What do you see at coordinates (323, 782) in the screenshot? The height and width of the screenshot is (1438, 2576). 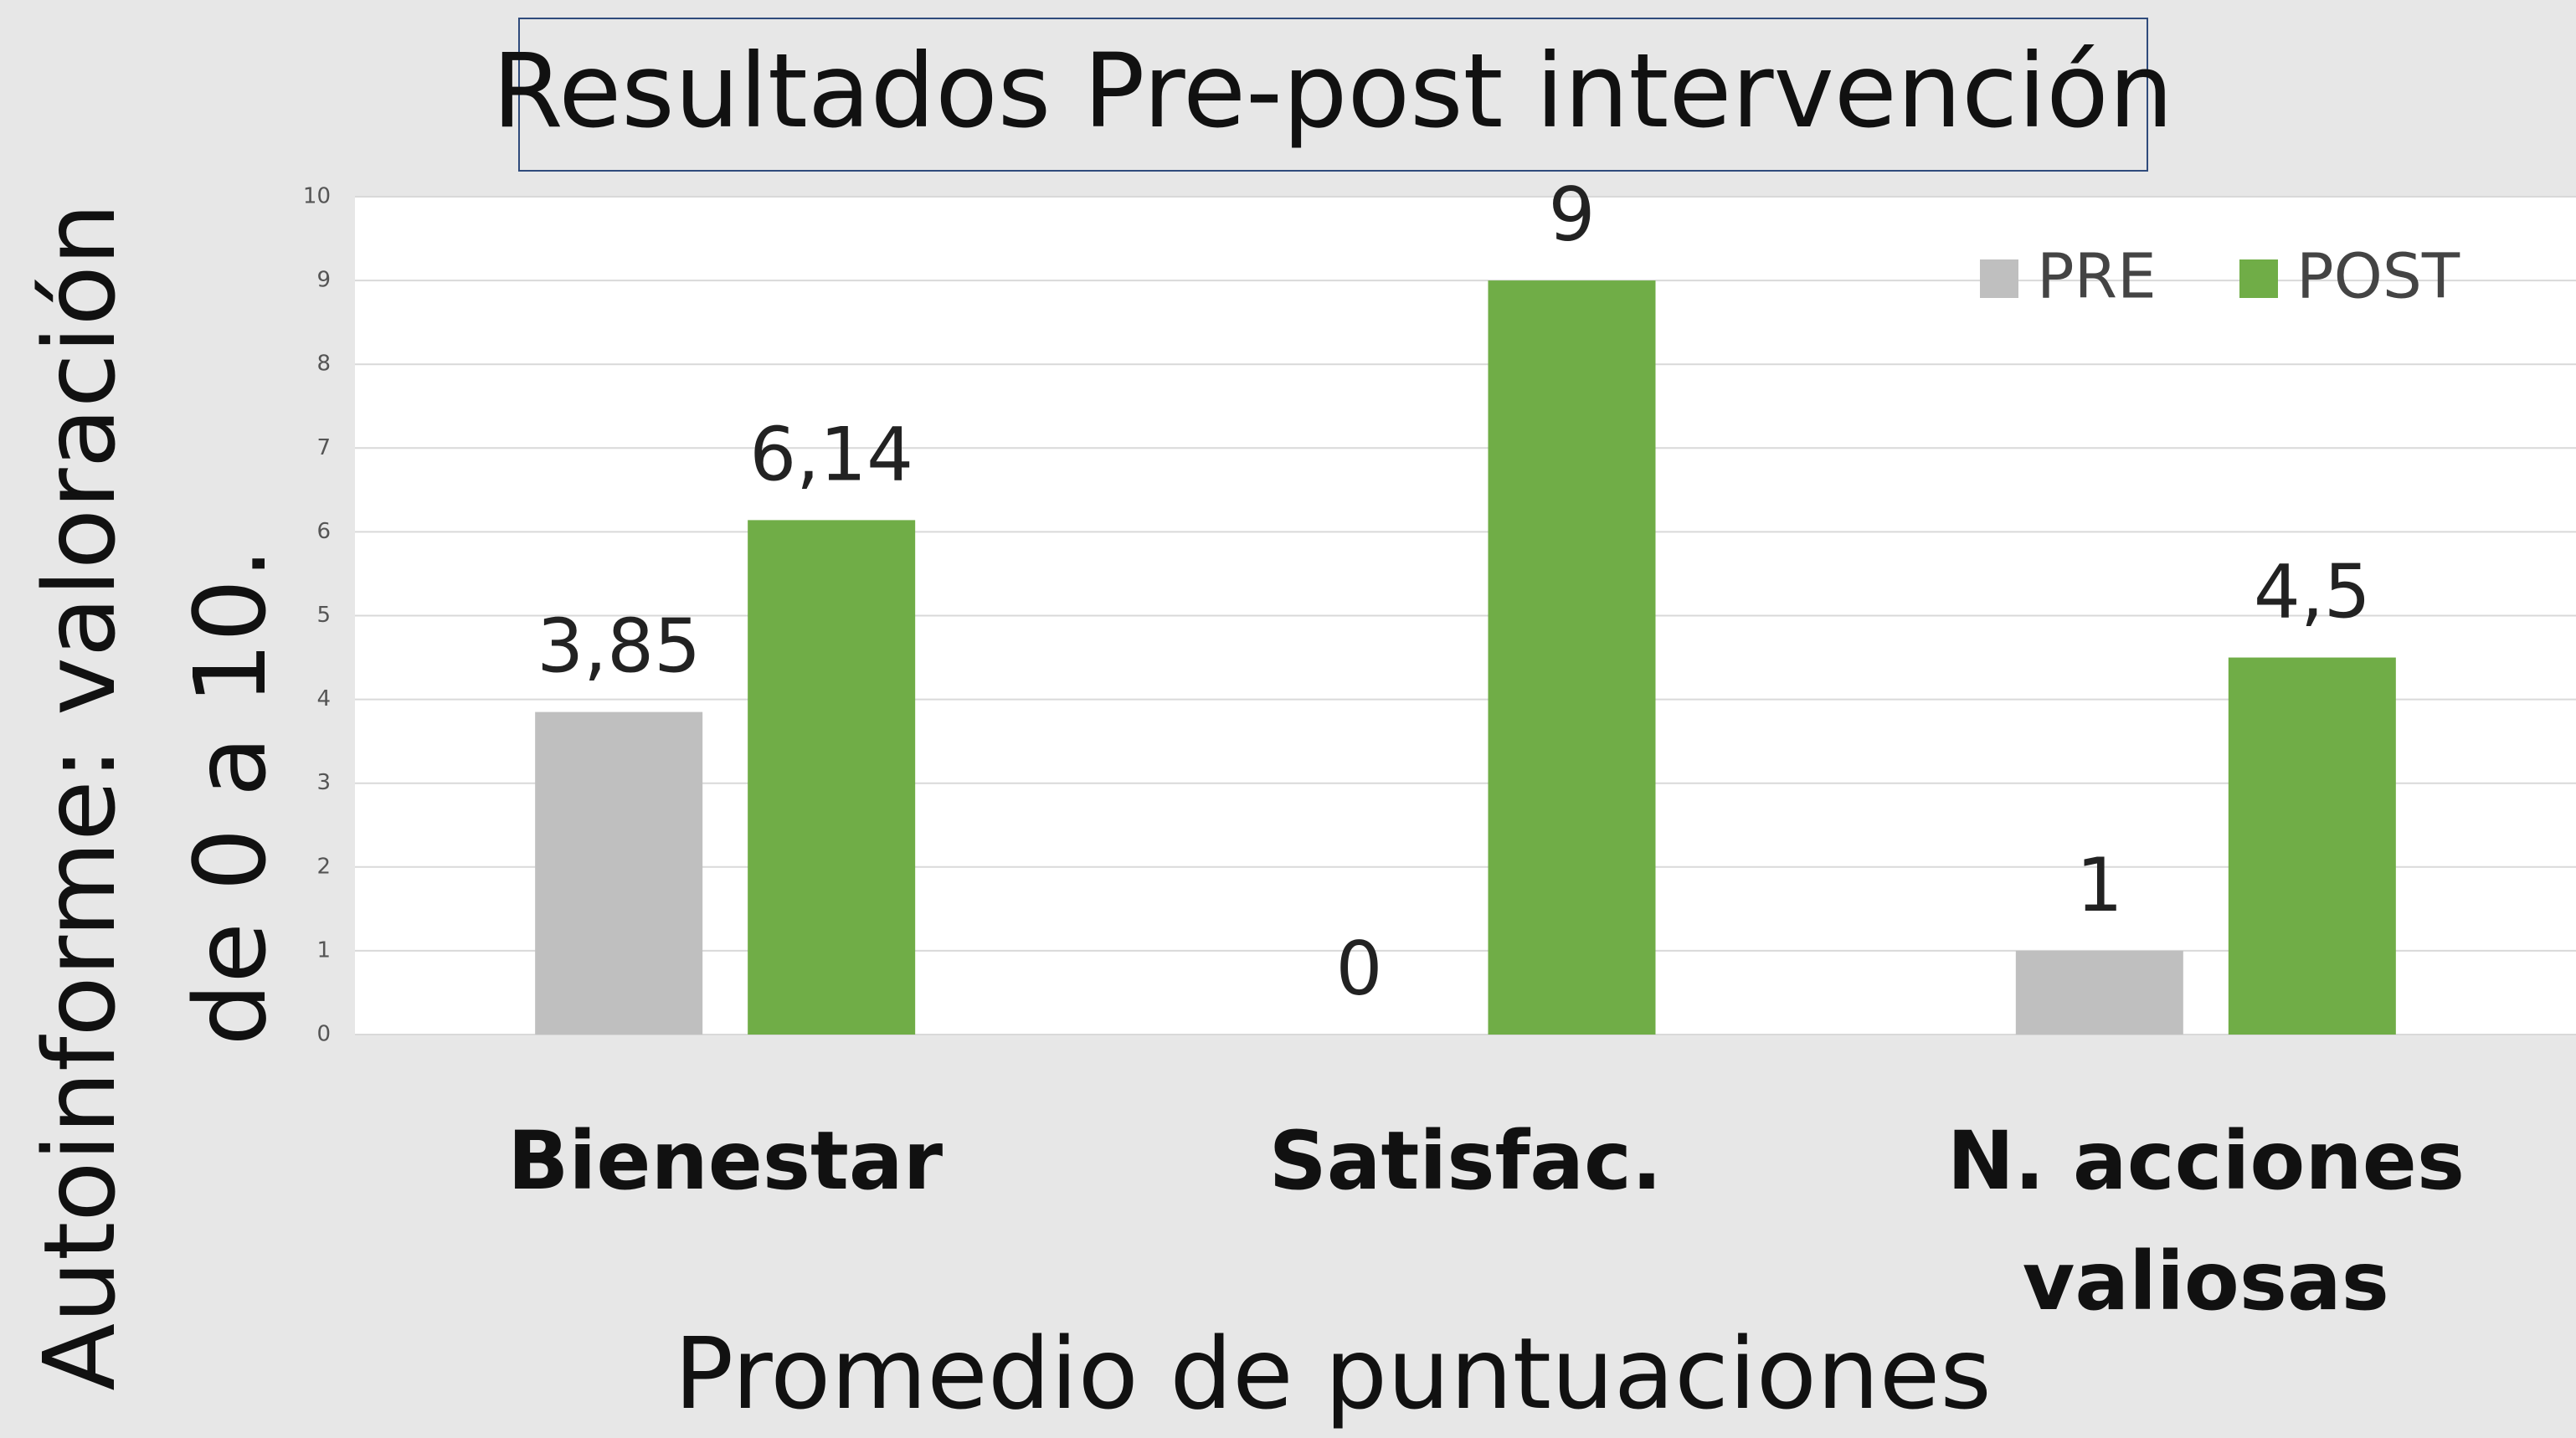 I see `y-tick-label: 3` at bounding box center [323, 782].